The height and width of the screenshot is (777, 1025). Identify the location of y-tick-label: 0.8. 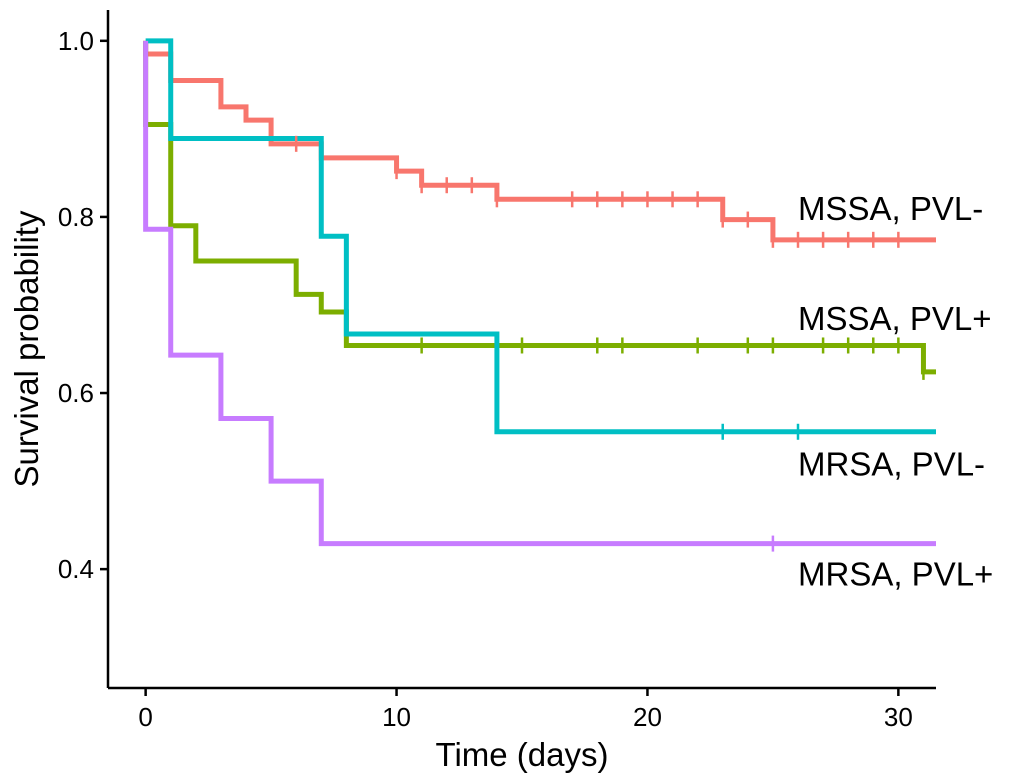
(76, 217).